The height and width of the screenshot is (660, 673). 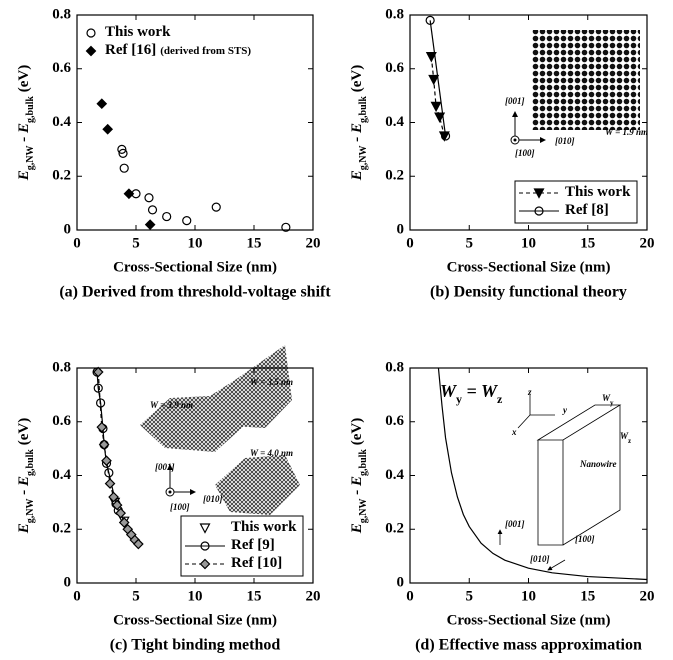 What do you see at coordinates (528, 292) in the screenshot?
I see `caption: (b) Density functional theory` at bounding box center [528, 292].